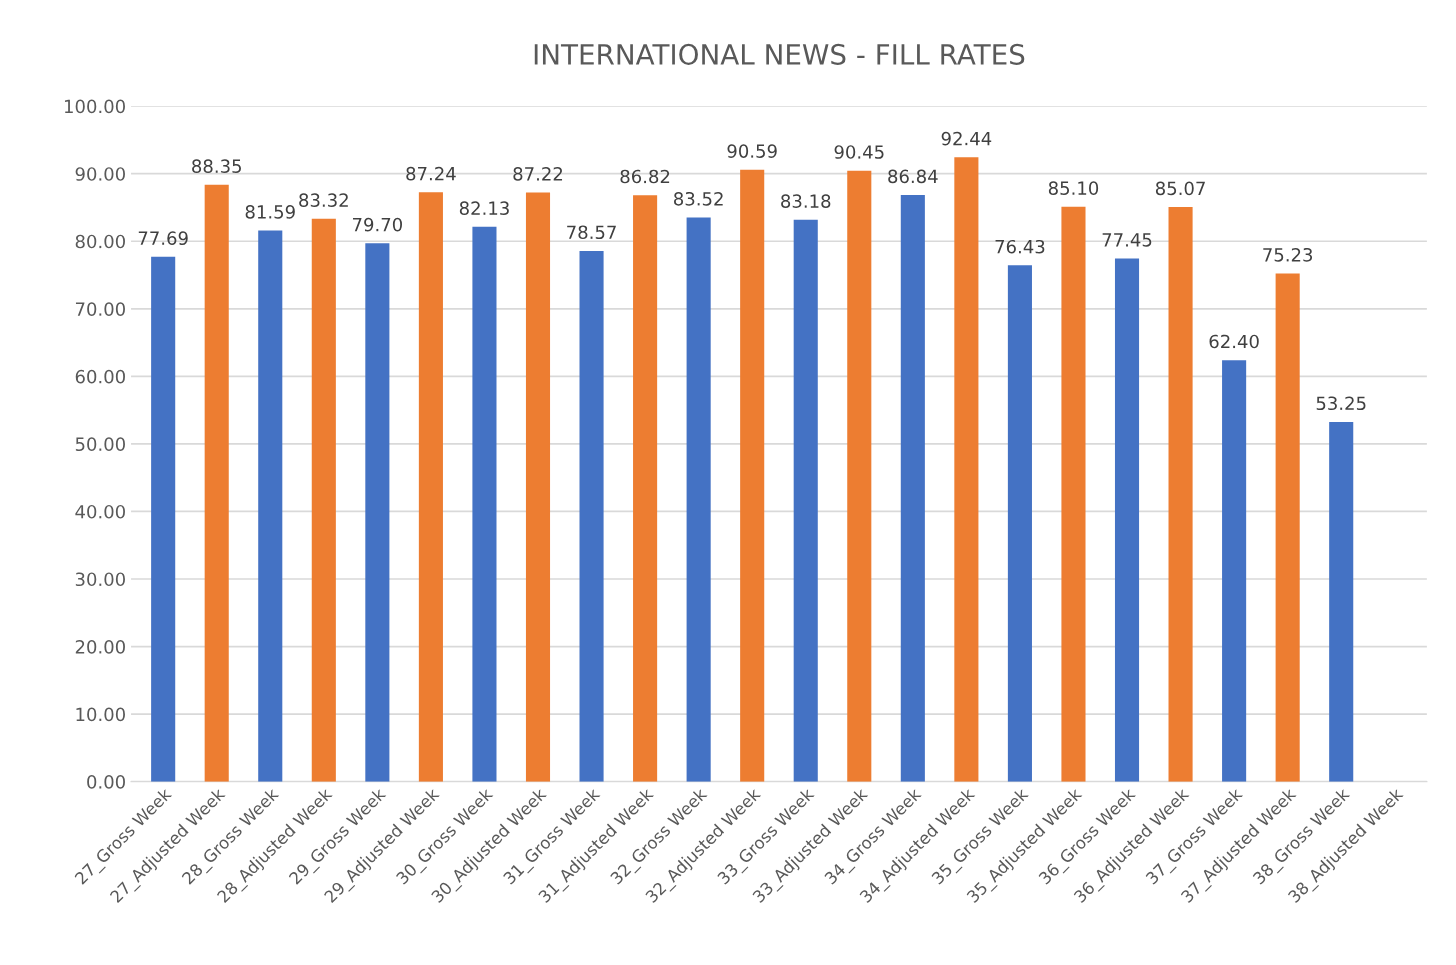  Describe the element at coordinates (913, 176) in the screenshot. I see `data-label: 86.84` at that location.